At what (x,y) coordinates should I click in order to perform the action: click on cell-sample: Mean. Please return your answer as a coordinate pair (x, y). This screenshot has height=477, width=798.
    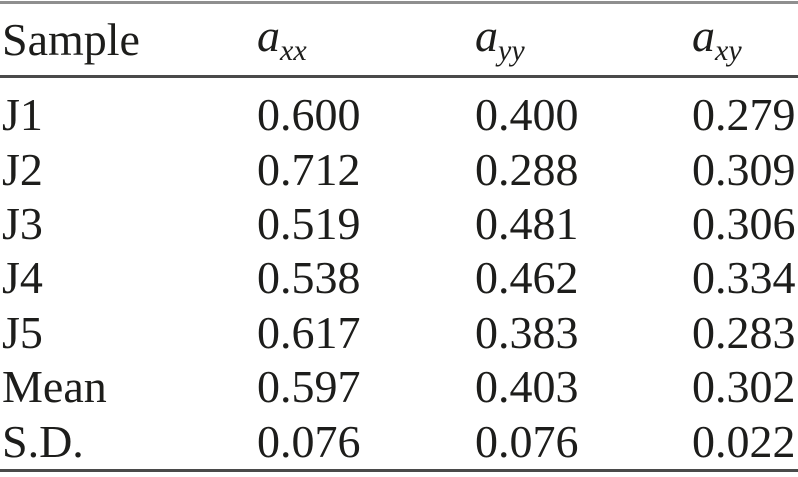
    Looking at the image, I should click on (54, 387).